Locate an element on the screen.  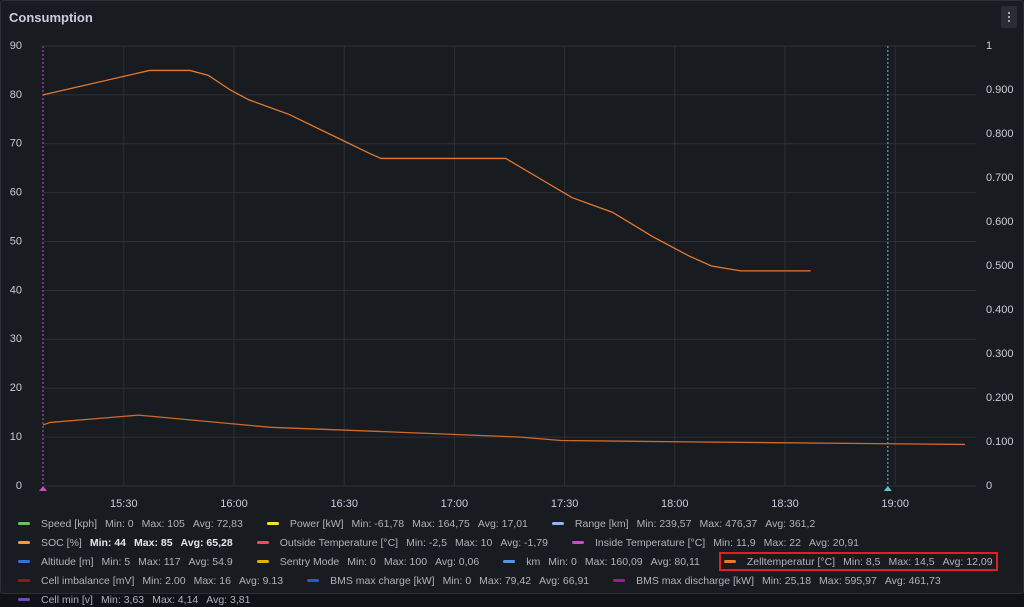
y-tick-label: 20 is located at coordinates (16, 388).